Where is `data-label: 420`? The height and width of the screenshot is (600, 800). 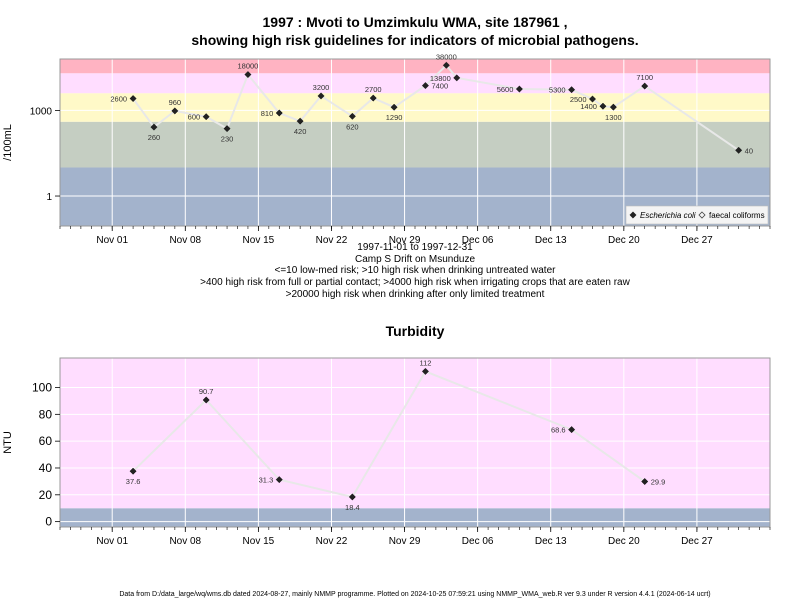
data-label: 420 is located at coordinates (300, 131).